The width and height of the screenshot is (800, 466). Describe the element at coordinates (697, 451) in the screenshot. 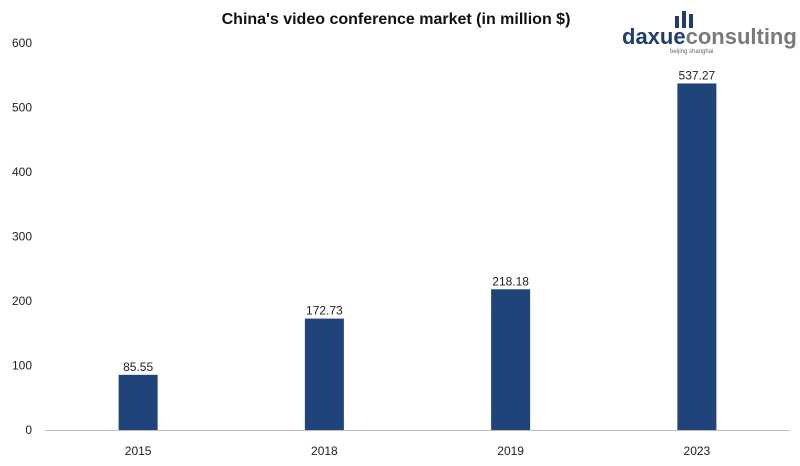

I see `x-tick-label: 2023` at that location.